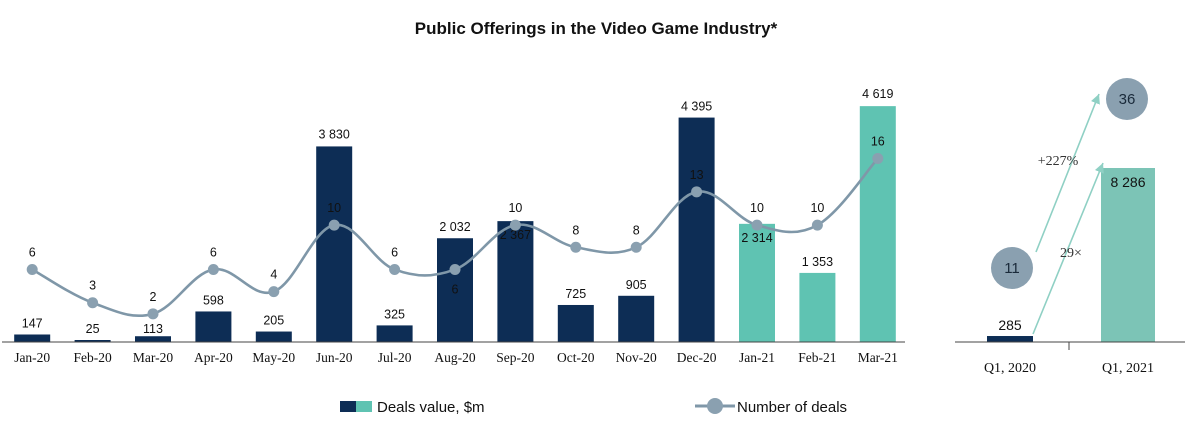 The width and height of the screenshot is (1200, 431). What do you see at coordinates (153, 329) in the screenshot?
I see `bar-value-label: 113` at bounding box center [153, 329].